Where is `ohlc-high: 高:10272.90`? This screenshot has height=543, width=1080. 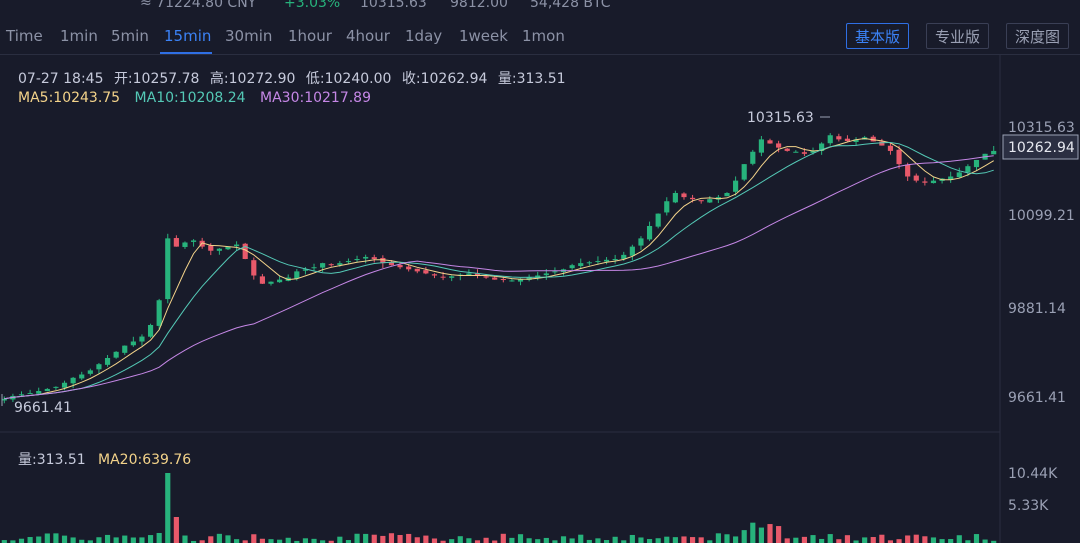 ohlc-high: 高:10272.90 is located at coordinates (252, 79).